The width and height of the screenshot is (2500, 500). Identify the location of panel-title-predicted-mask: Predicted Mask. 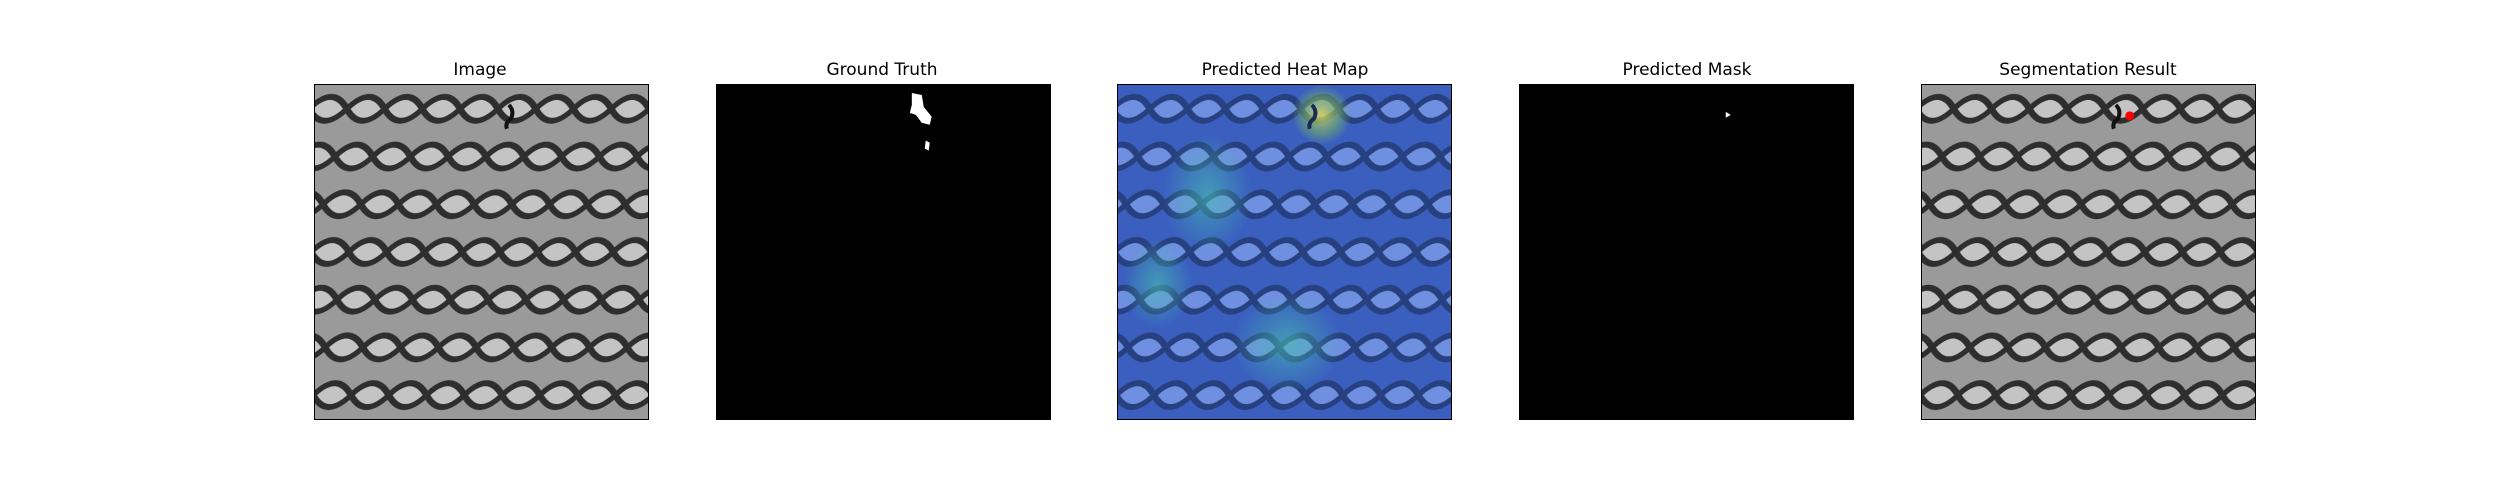
(1687, 70).